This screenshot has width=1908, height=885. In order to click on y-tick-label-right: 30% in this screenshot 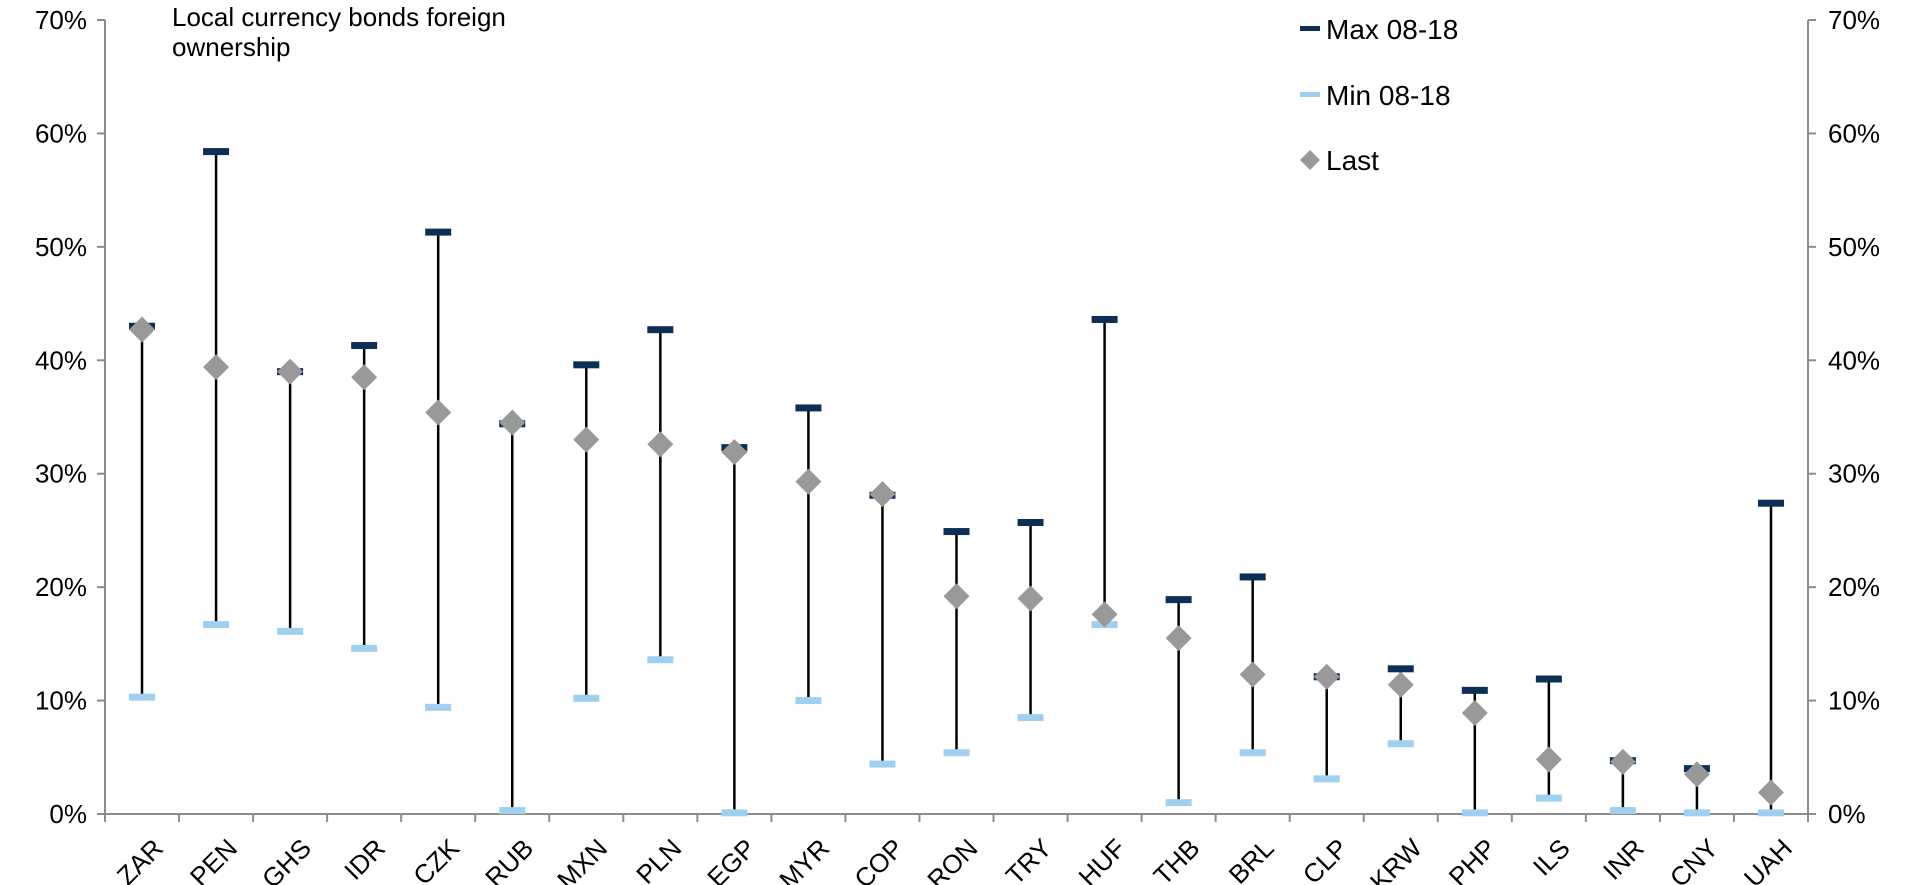, I will do `click(1854, 474)`.